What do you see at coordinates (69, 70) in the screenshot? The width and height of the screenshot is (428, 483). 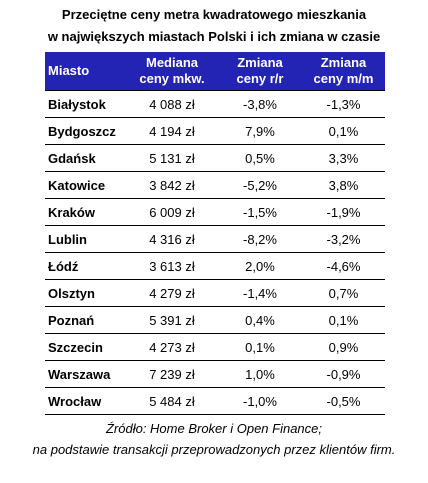 I see `header-line: Miasto` at bounding box center [69, 70].